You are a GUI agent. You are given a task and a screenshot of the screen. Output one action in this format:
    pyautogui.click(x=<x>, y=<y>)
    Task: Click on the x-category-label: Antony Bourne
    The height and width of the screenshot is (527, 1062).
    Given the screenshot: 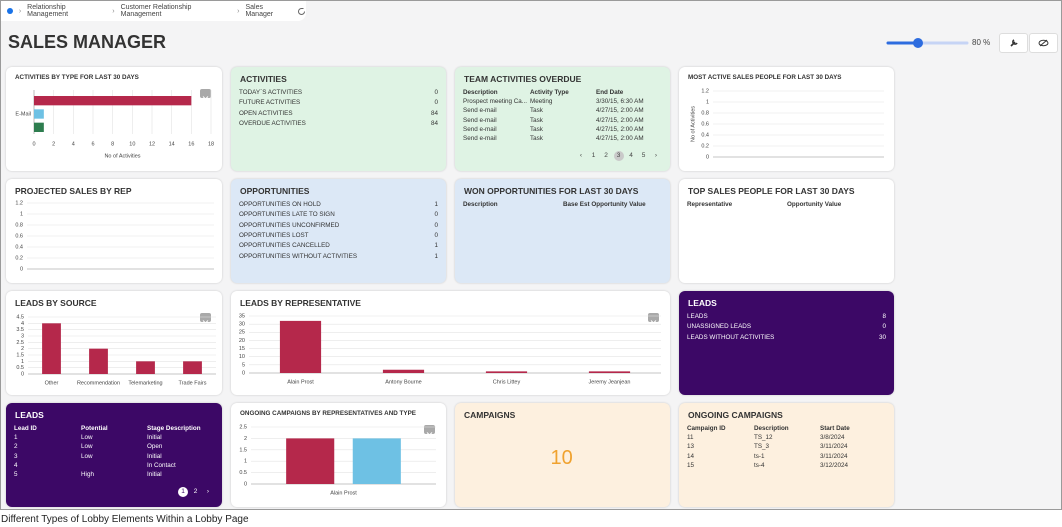 What is the action you would take?
    pyautogui.click(x=403, y=382)
    